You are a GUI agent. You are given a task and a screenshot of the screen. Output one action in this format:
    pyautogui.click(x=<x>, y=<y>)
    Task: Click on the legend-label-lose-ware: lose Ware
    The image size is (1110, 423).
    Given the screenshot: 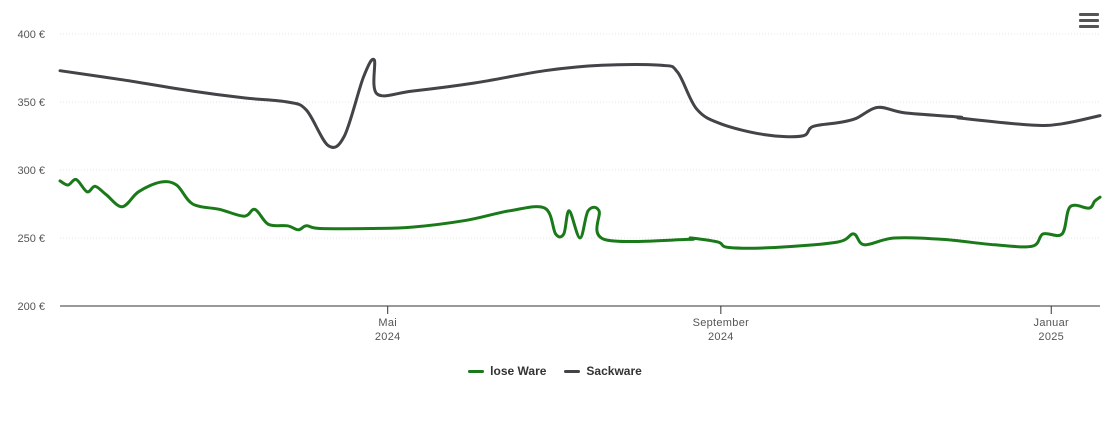 What is the action you would take?
    pyautogui.click(x=518, y=371)
    